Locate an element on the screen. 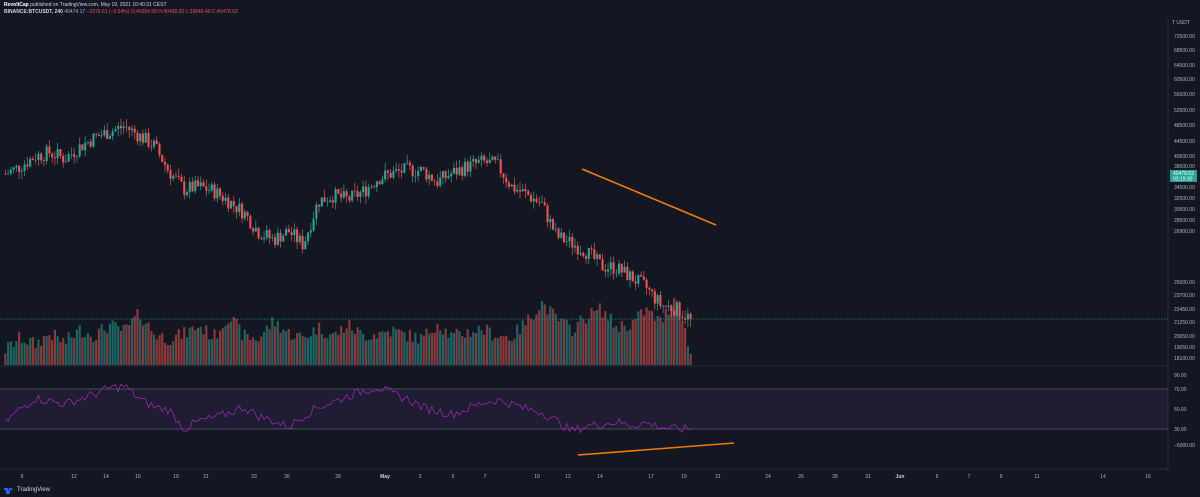 The height and width of the screenshot is (497, 1200). time-axis-label: 9 is located at coordinates (1001, 477).